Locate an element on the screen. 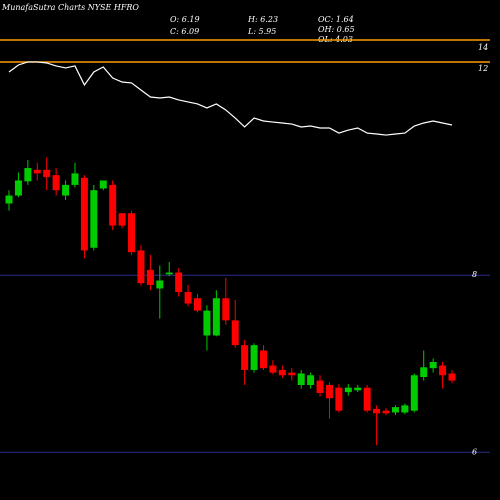  stat-label: L: 5.95 is located at coordinates (261, 31).